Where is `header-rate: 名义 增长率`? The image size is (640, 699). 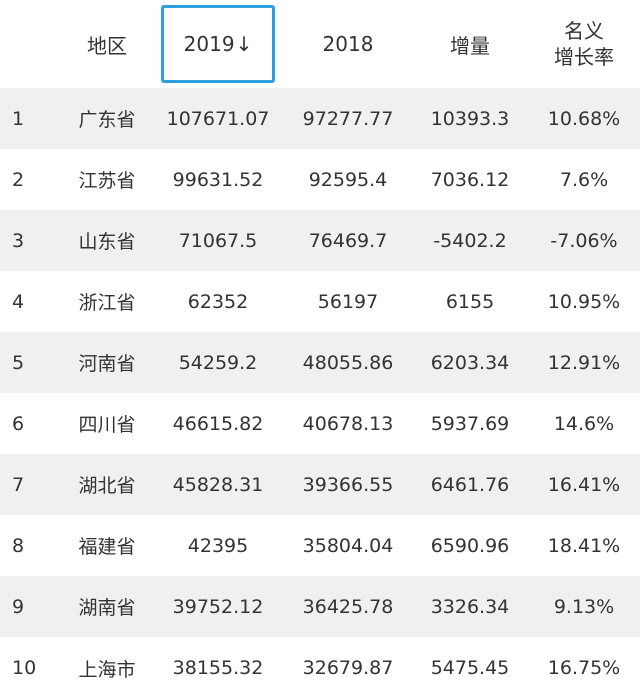
header-rate: 名义 增长率 is located at coordinates (584, 44).